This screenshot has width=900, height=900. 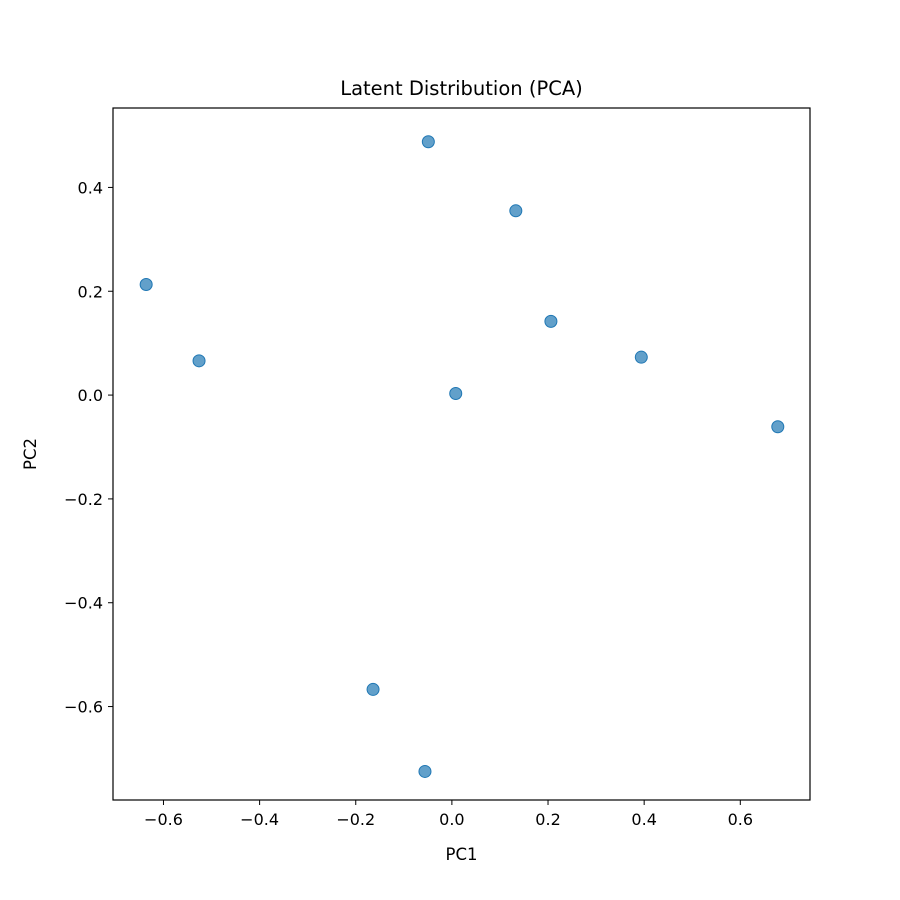 I want to click on y-tick-label: −0.2, so click(x=83, y=499).